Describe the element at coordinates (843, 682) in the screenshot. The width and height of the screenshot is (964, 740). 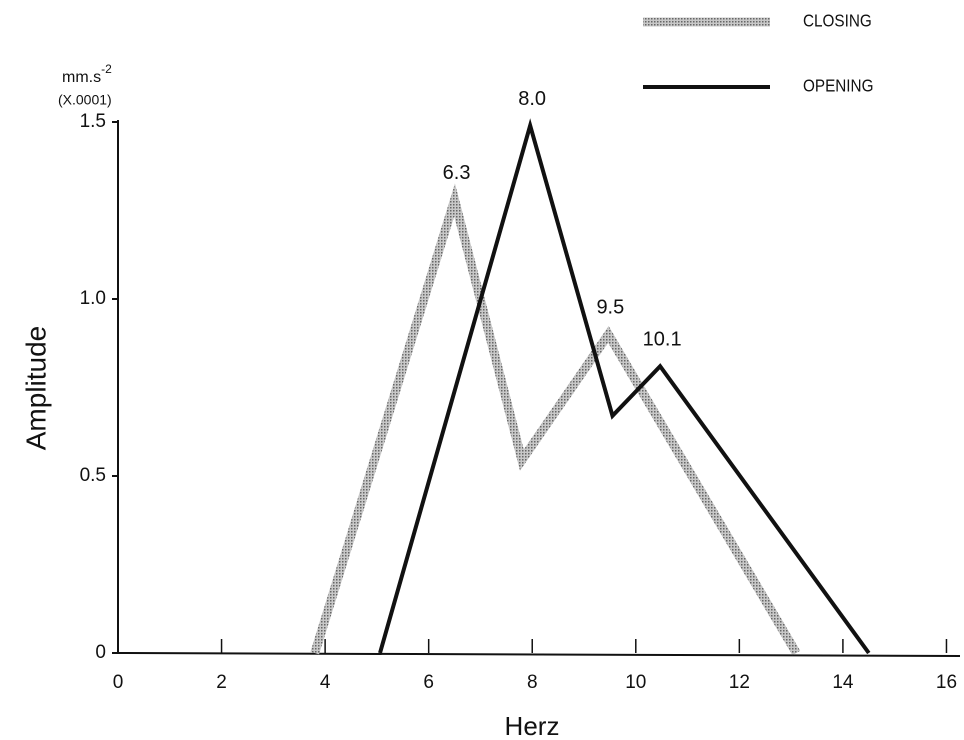
I see `x-tick-label: 14` at that location.